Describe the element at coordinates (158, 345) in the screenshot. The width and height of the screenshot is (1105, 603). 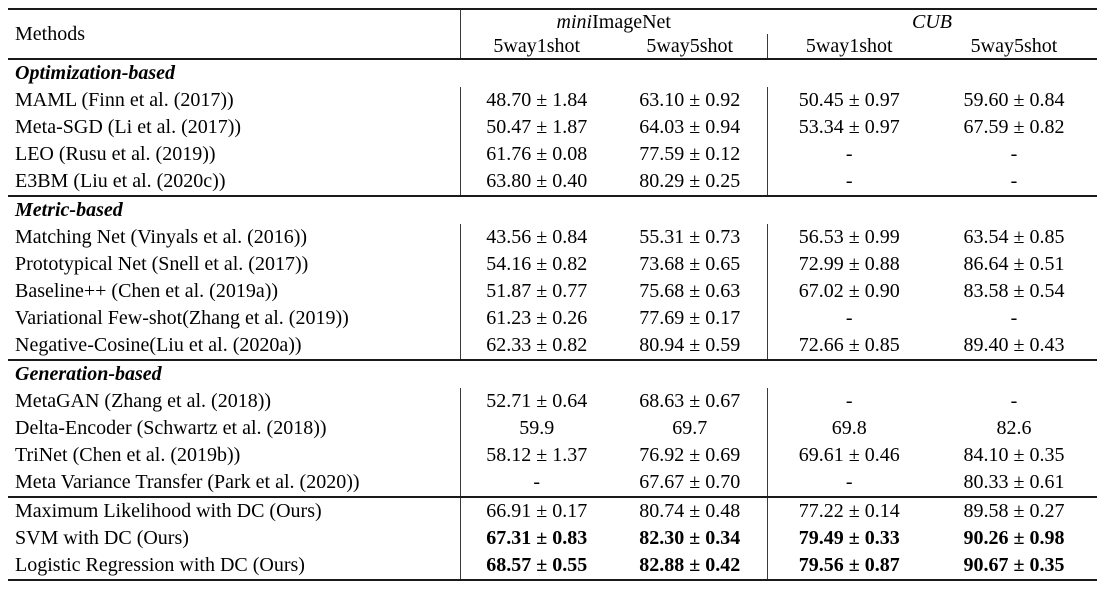
I see `method-name-cell: Negative-Cosine(Liu et al. (2020a))` at that location.